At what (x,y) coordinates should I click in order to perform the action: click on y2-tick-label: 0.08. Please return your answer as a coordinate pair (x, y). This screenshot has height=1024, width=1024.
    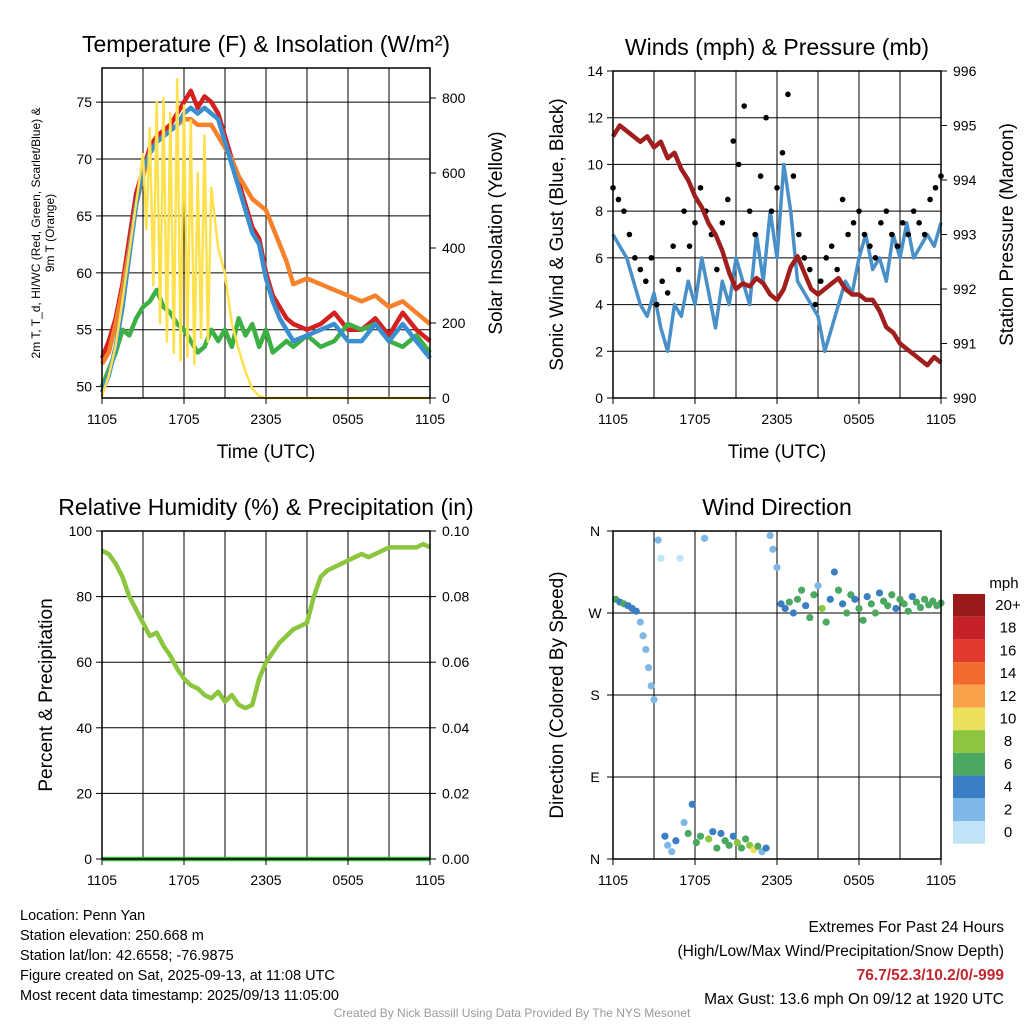
    Looking at the image, I should click on (455, 597).